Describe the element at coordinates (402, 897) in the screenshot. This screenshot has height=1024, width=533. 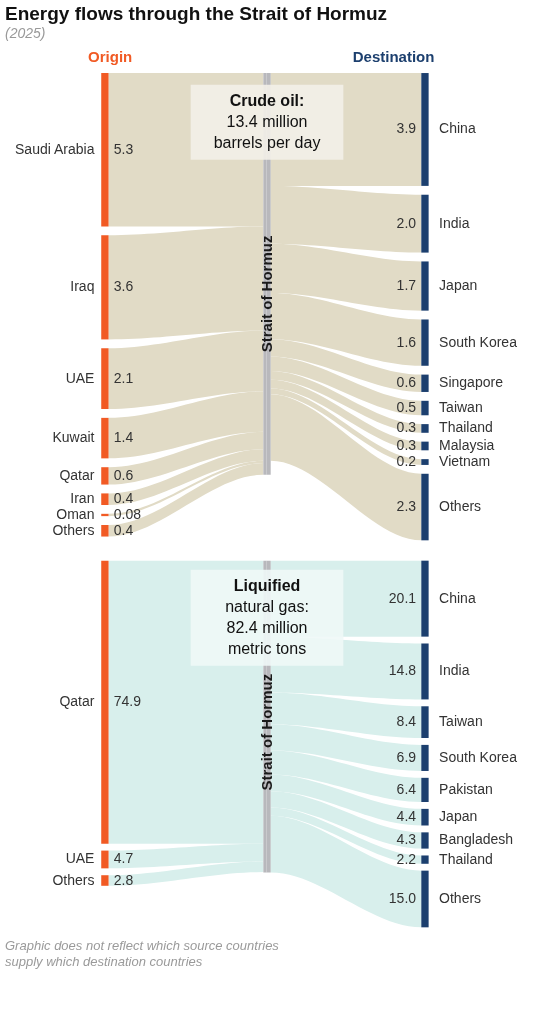
I see `data-label: 15.0` at that location.